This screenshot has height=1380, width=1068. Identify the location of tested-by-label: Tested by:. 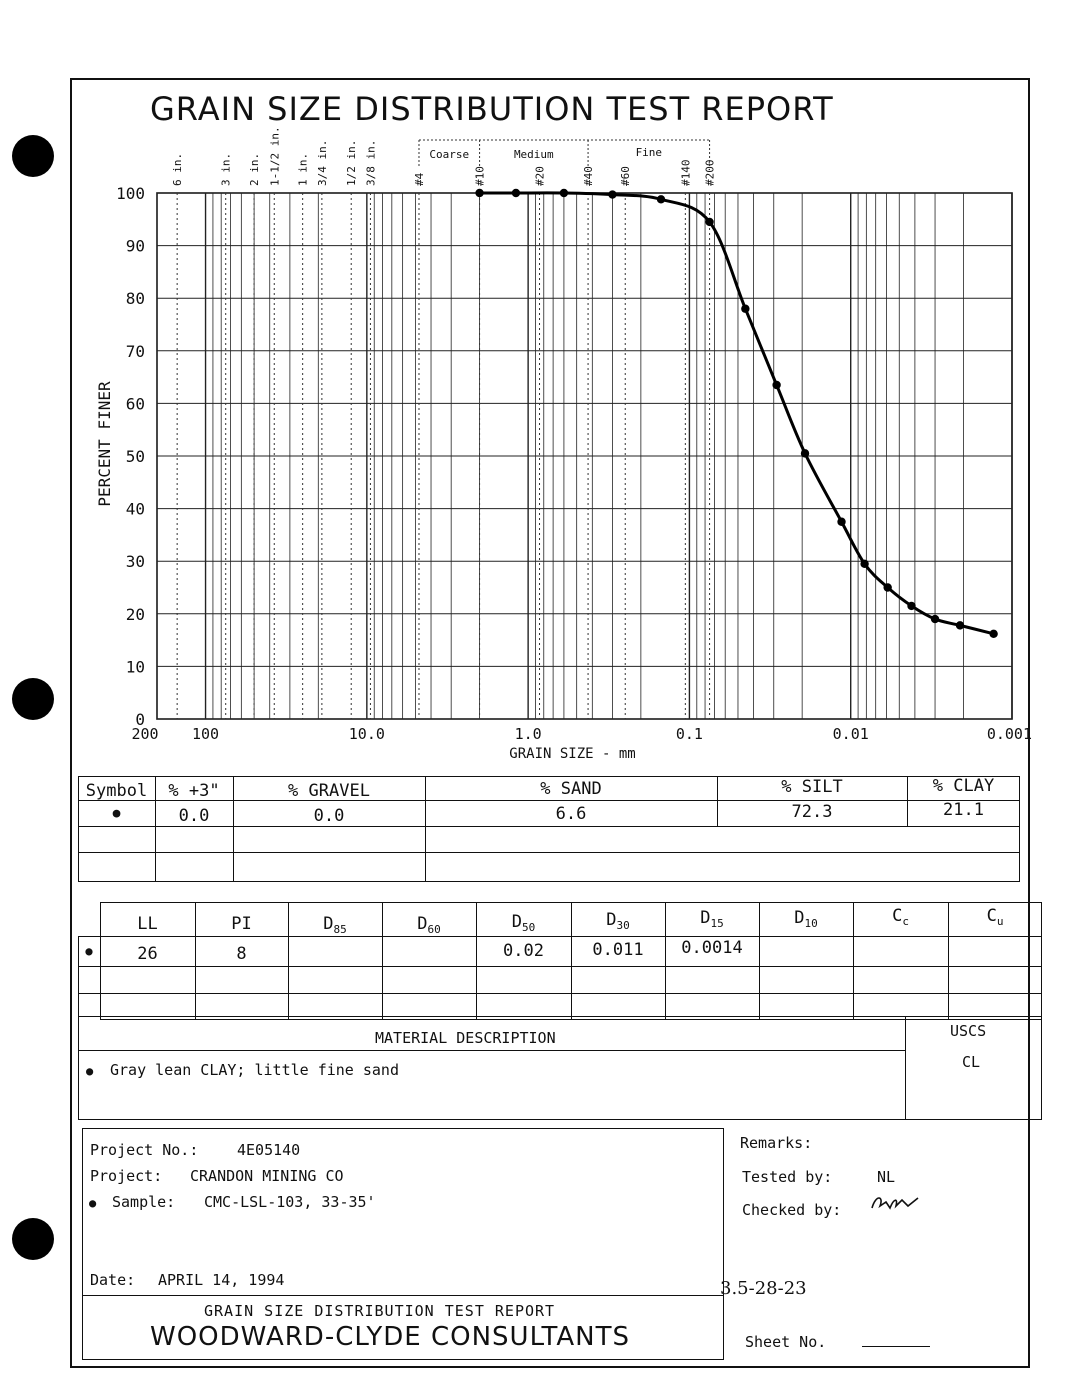
(787, 1177).